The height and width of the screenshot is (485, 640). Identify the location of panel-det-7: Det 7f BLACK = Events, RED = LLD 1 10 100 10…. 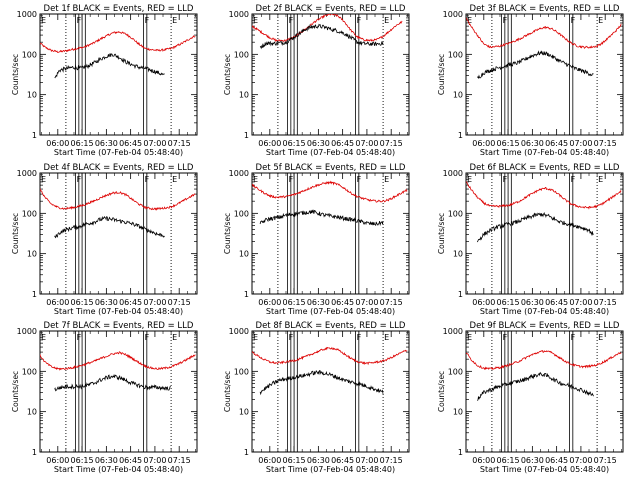
(104, 397).